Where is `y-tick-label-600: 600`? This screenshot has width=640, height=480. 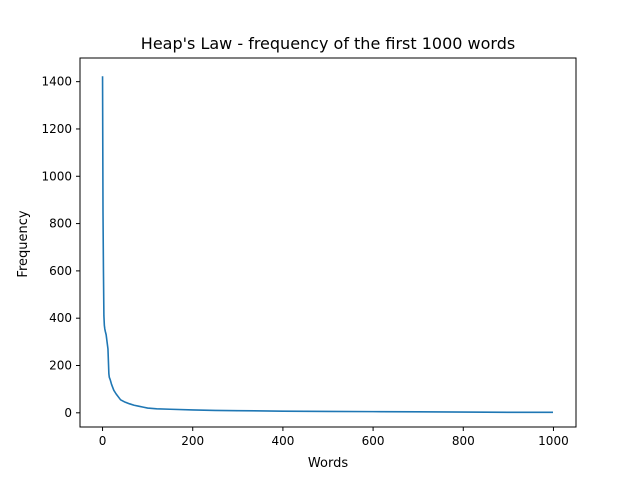 y-tick-label-600: 600 is located at coordinates (60, 271).